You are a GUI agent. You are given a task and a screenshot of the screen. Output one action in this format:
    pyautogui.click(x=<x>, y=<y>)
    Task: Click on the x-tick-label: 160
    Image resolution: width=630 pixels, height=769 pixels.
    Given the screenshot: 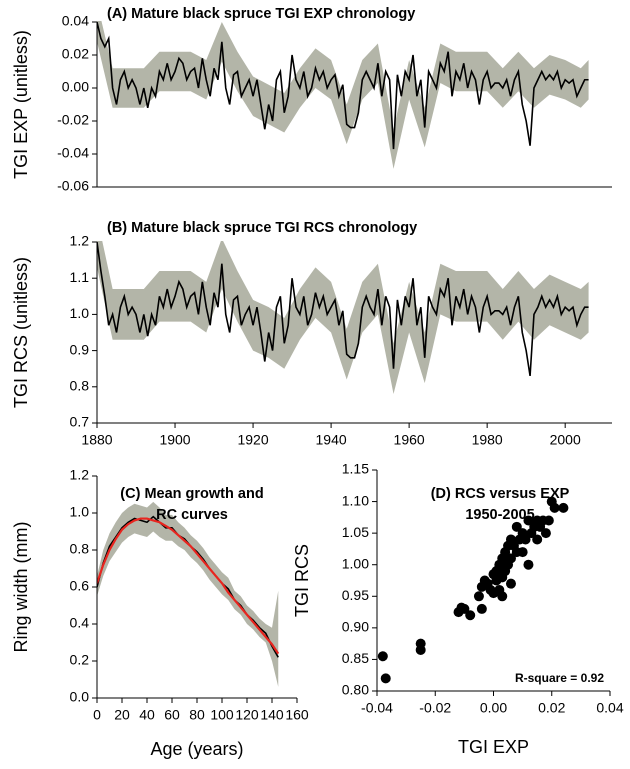 What is the action you would take?
    pyautogui.click(x=297, y=715)
    